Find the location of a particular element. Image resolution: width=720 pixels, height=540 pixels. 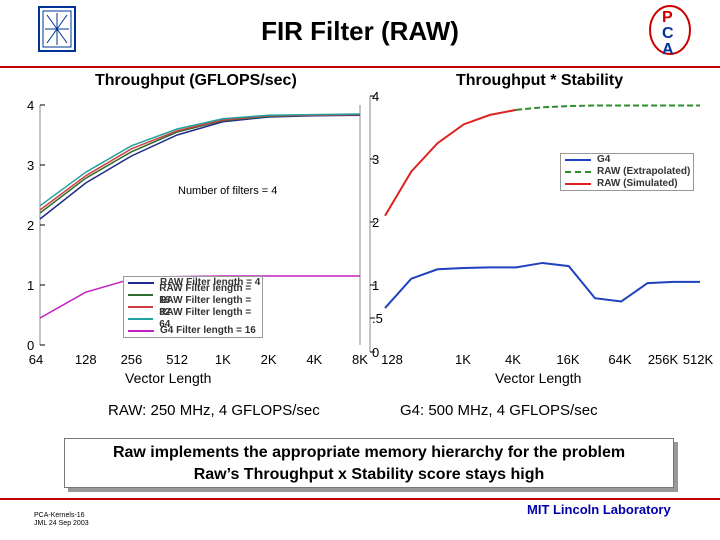

legend-label: RAW Filter length = 32 is located at coordinates (205, 306).